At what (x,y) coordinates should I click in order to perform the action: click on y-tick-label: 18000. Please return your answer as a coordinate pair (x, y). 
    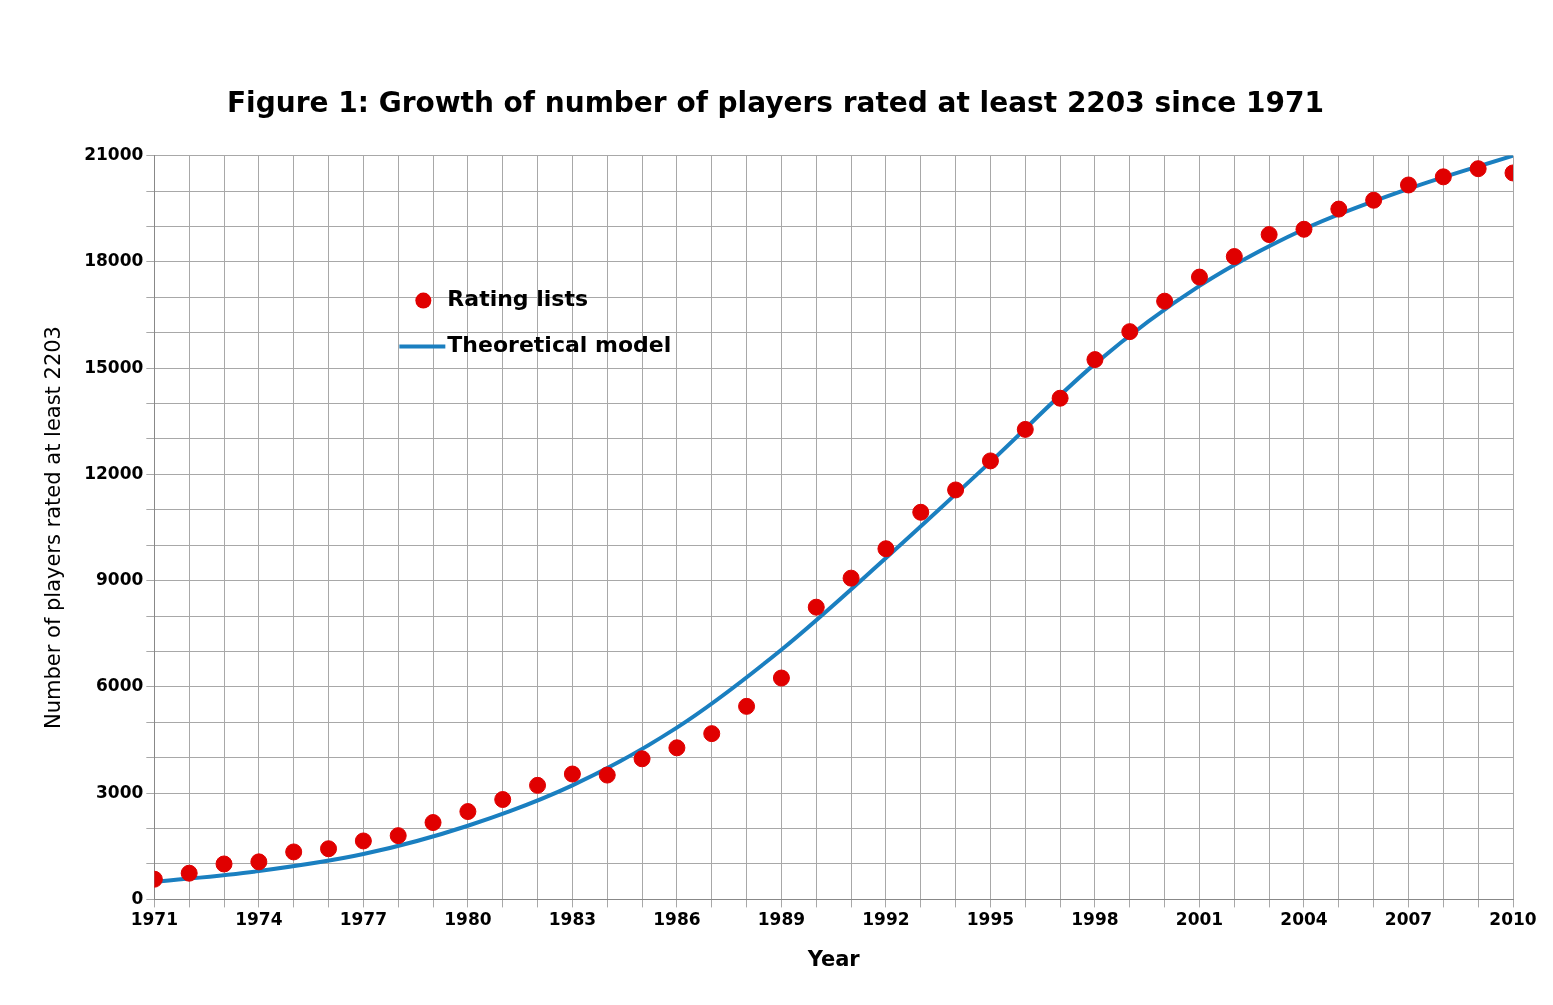
    Looking at the image, I should click on (114, 260).